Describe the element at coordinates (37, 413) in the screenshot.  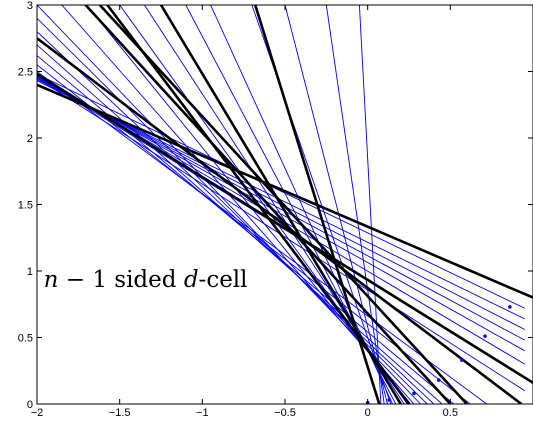
I see `x-tick-label: −2` at that location.